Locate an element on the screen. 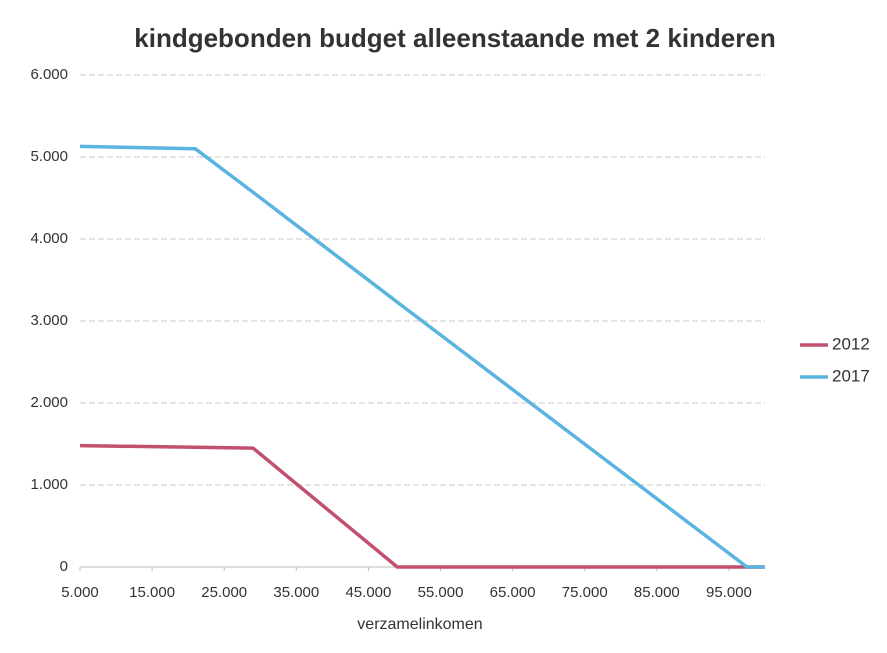 The height and width of the screenshot is (653, 887). x-tick-label: 35.000 is located at coordinates (296, 592).